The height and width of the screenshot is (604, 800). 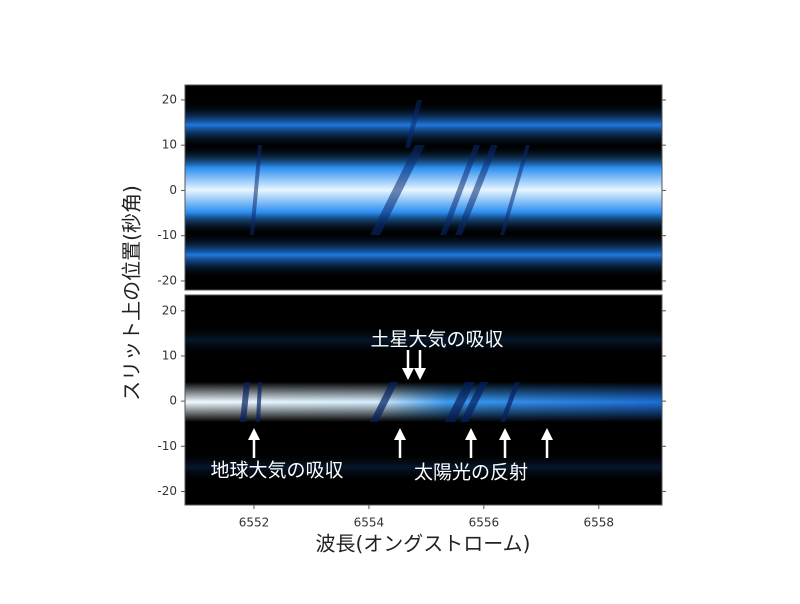 I want to click on y-axis-label: スリット上の位置(秒角), so click(x=132, y=293).